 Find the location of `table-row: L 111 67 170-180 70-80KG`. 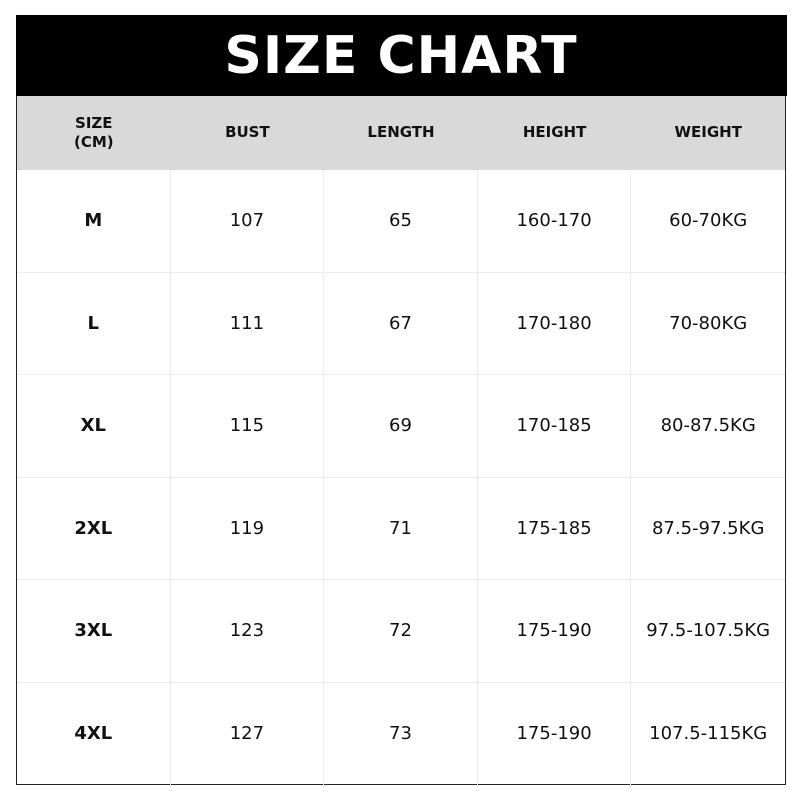

table-row: L 111 67 170-180 70-80KG is located at coordinates (401, 323).